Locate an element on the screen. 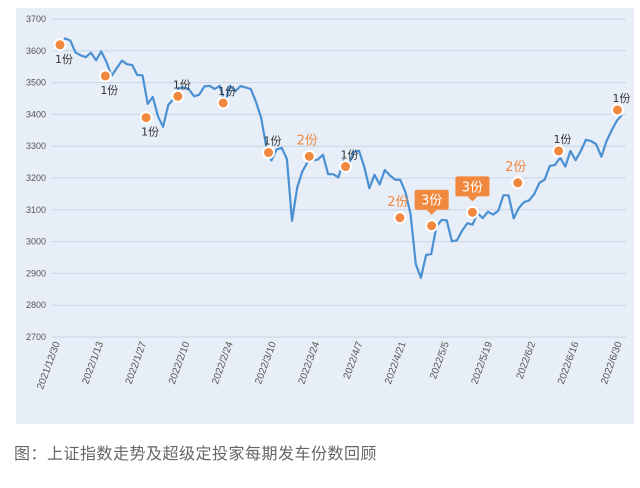 The height and width of the screenshot is (488, 640). y-tick-label: 3200 is located at coordinates (36, 178).